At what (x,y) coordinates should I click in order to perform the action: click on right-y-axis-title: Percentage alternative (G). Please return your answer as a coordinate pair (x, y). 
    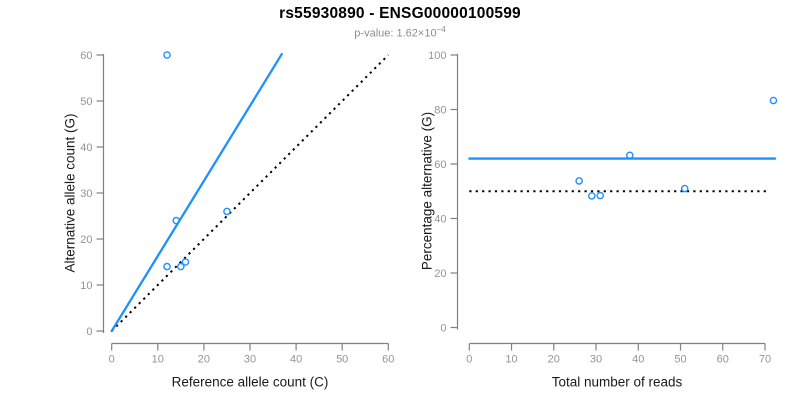
    Looking at the image, I should click on (427, 191).